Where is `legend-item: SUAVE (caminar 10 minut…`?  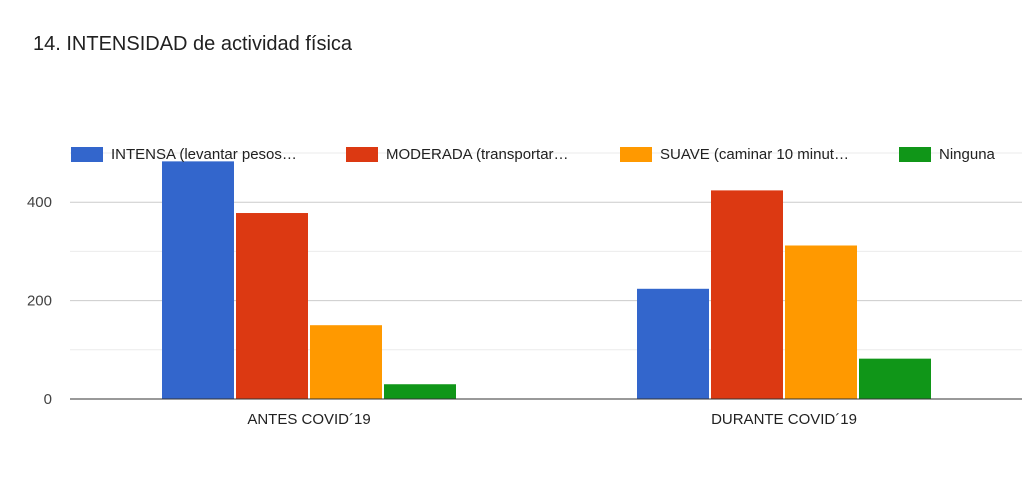 legend-item: SUAVE (caminar 10 minut… is located at coordinates (734, 154).